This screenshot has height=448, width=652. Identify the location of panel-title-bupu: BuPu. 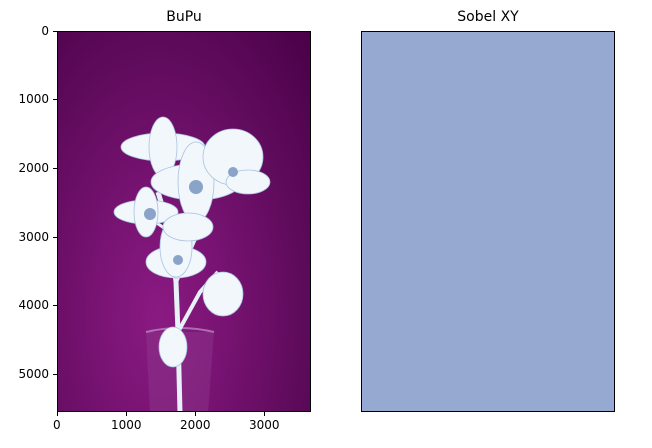
(184, 17).